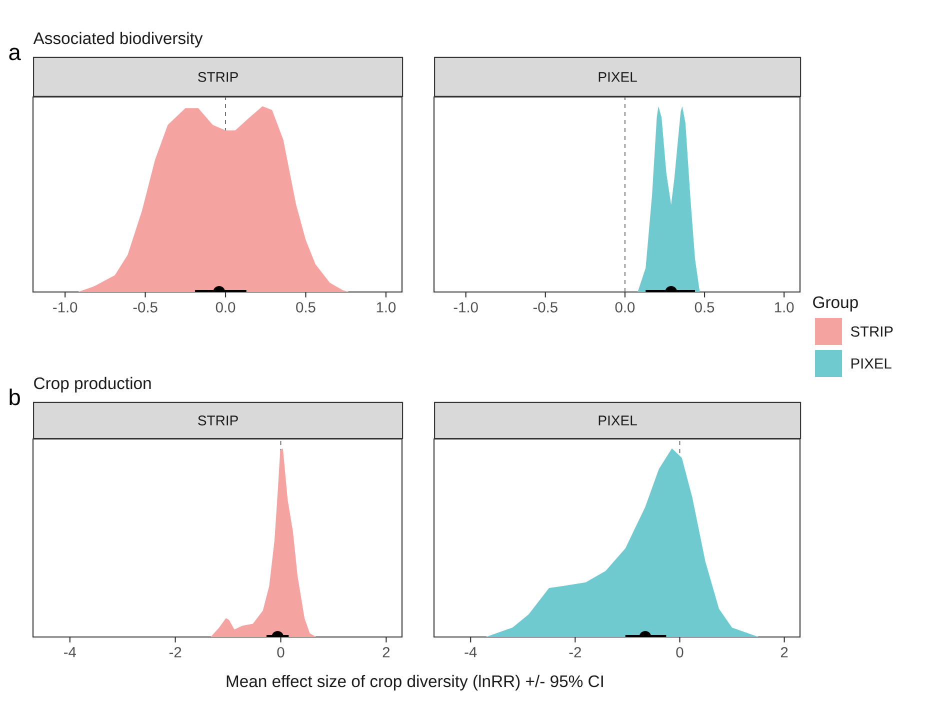 The width and height of the screenshot is (930, 711). Describe the element at coordinates (871, 331) in the screenshot. I see `text: STRIP` at that location.